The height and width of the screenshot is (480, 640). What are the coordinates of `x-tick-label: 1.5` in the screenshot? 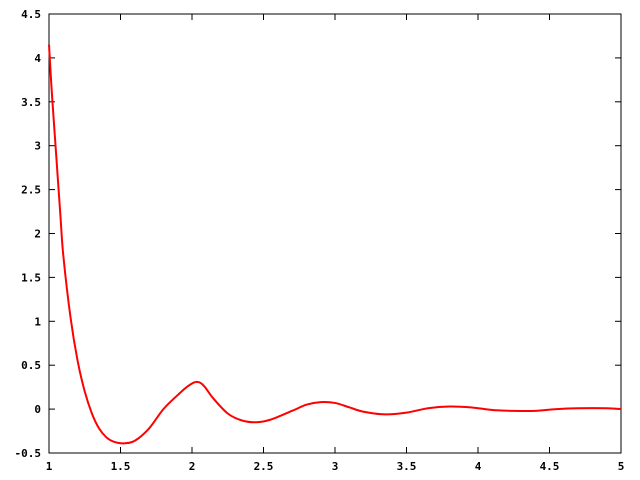 It's located at (121, 466).